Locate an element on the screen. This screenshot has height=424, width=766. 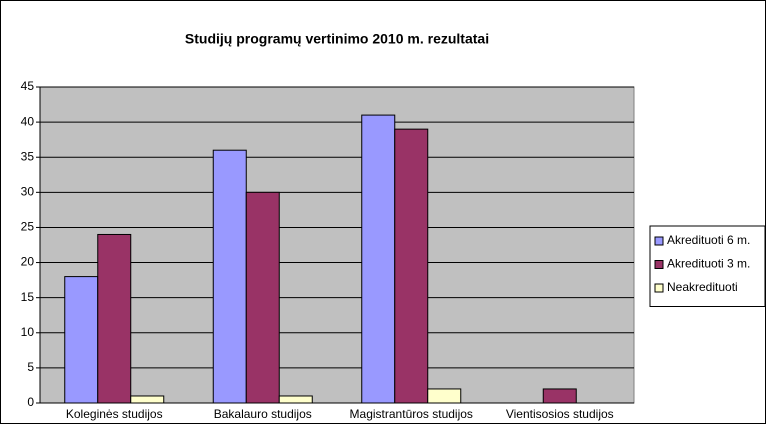
legend-label: Akredituoti 3 m. is located at coordinates (708, 264).